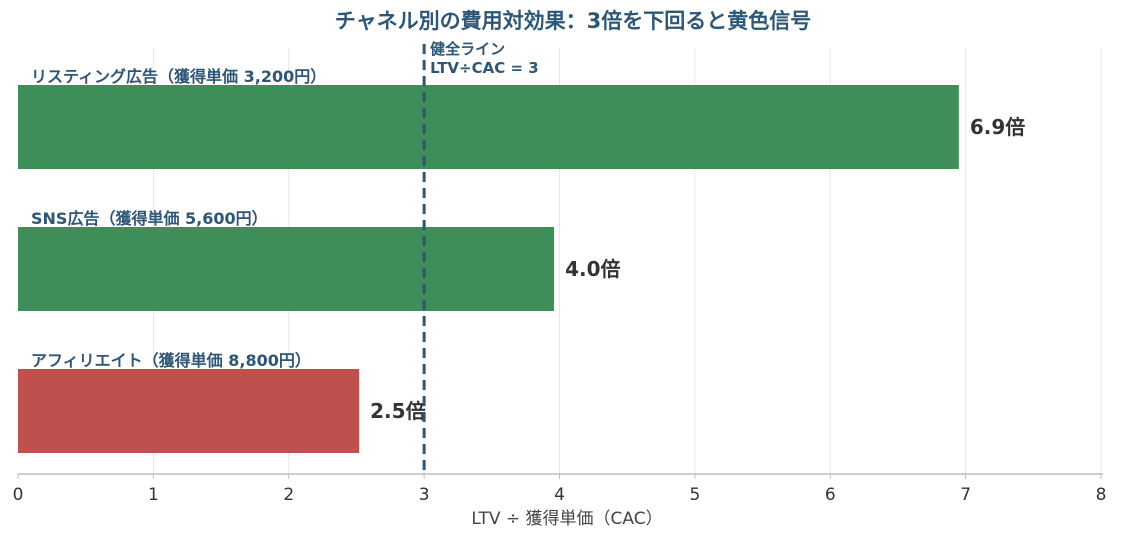 This screenshot has height=544, width=1139. Describe the element at coordinates (694, 495) in the screenshot. I see `x-tick-label: 5` at that location.